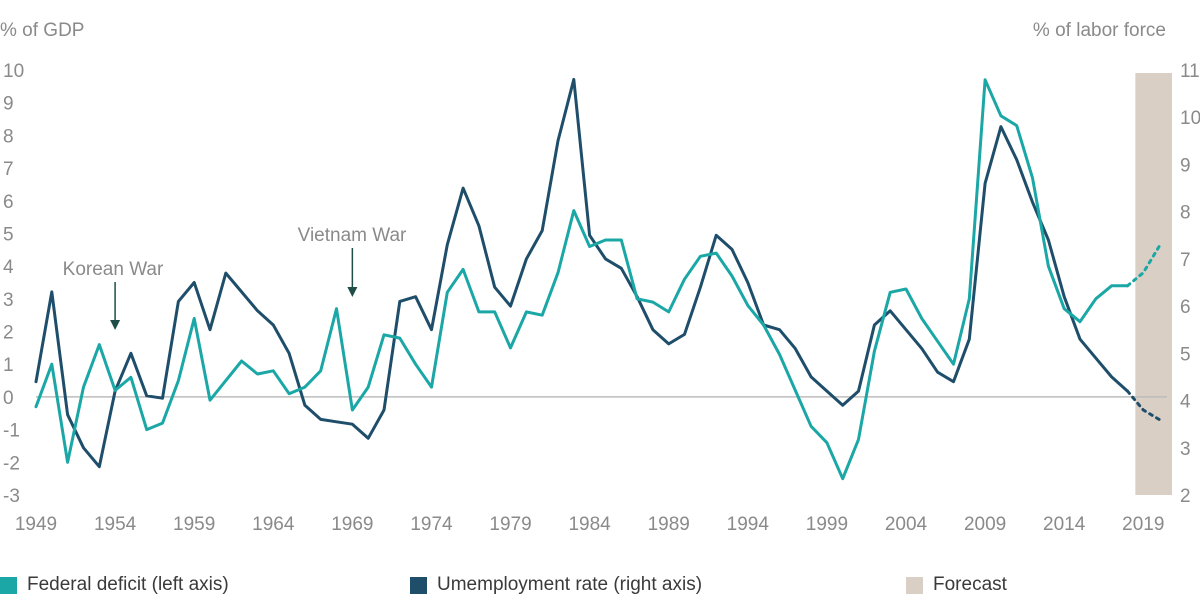 The width and height of the screenshot is (1200, 612). I want to click on right-tick-label: 5, so click(1185, 354).